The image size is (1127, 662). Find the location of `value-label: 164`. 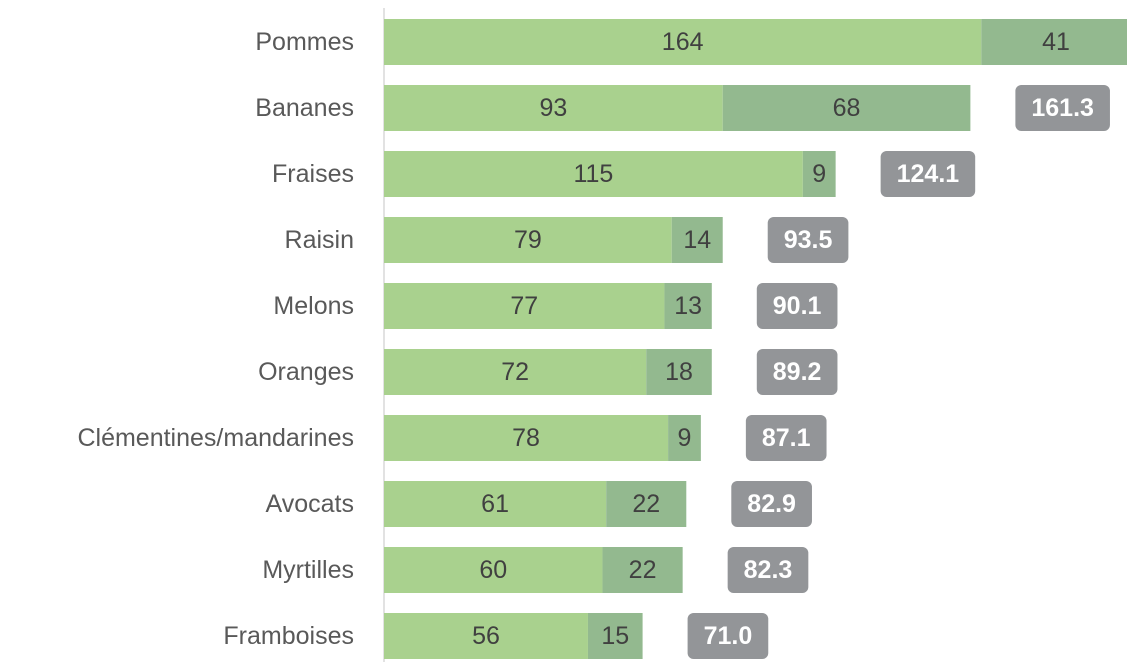

value-label: 164 is located at coordinates (683, 42).